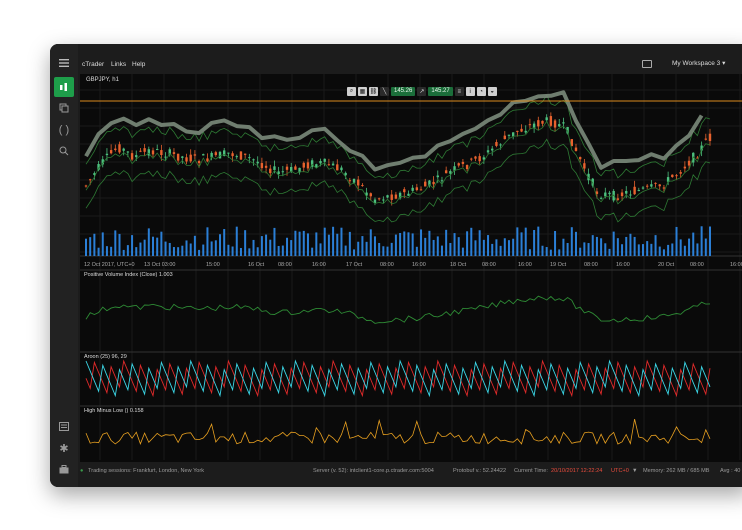 Image resolution: width=742 pixels, height=530 pixels. I want to click on zoom-icon: ⌕, so click(351, 91).